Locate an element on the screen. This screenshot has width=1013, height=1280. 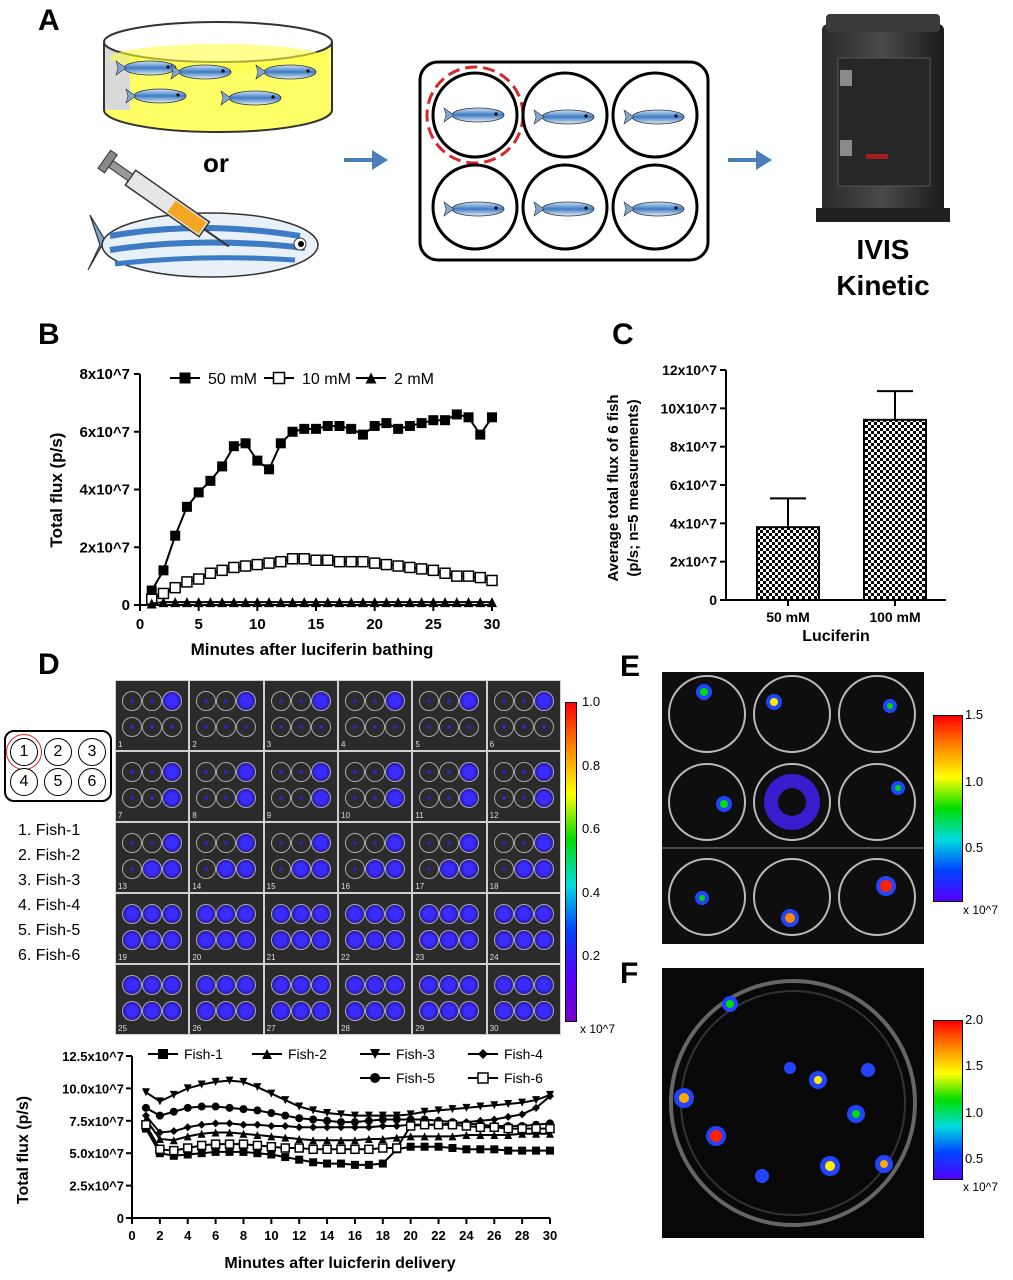
y-tick-label: 8x10^7 is located at coordinates (693, 447).